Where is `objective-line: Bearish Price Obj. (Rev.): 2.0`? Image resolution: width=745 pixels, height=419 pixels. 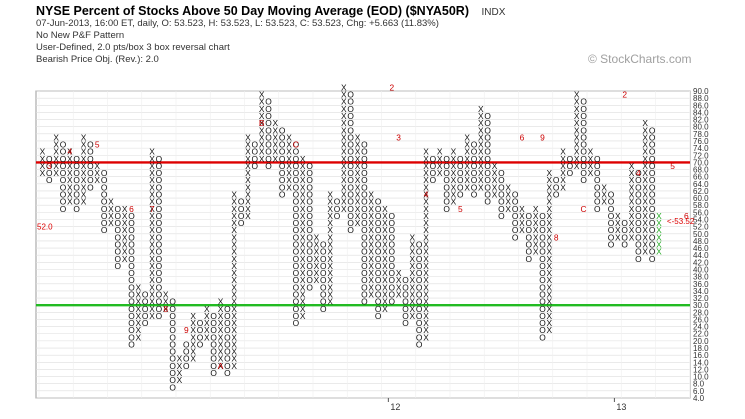 objective-line: Bearish Price Obj. (Rev.): 2.0 is located at coordinates (97, 59).